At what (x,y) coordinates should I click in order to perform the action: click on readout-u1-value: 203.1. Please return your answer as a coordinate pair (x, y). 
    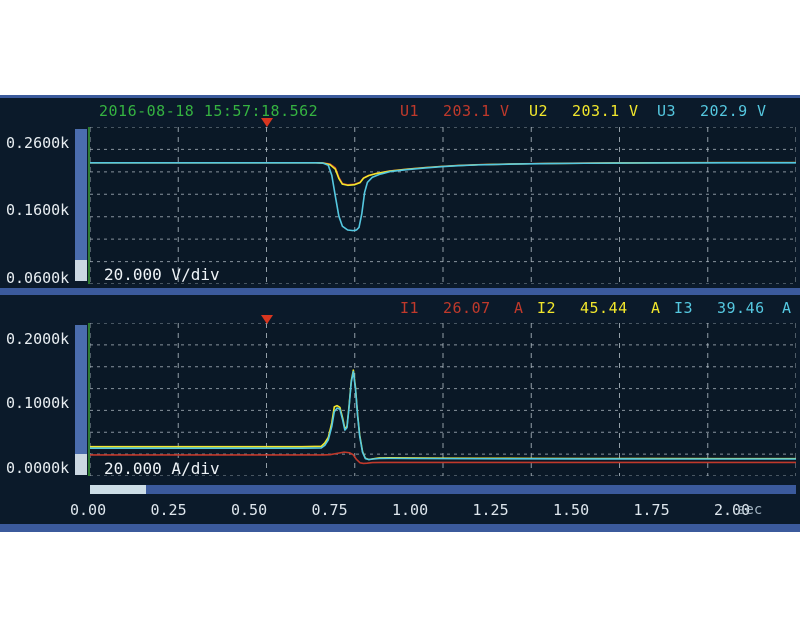
    Looking at the image, I should click on (467, 111).